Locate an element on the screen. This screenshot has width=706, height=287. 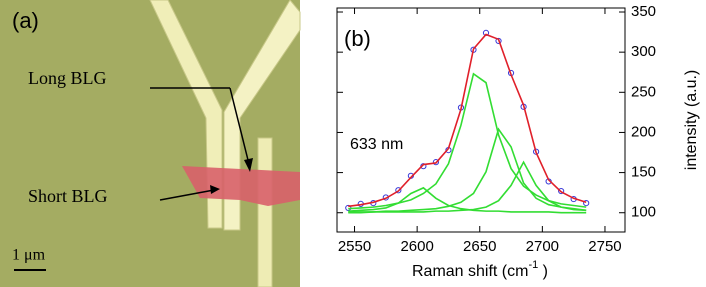
y-tick-label: 300 is located at coordinates (643, 51).